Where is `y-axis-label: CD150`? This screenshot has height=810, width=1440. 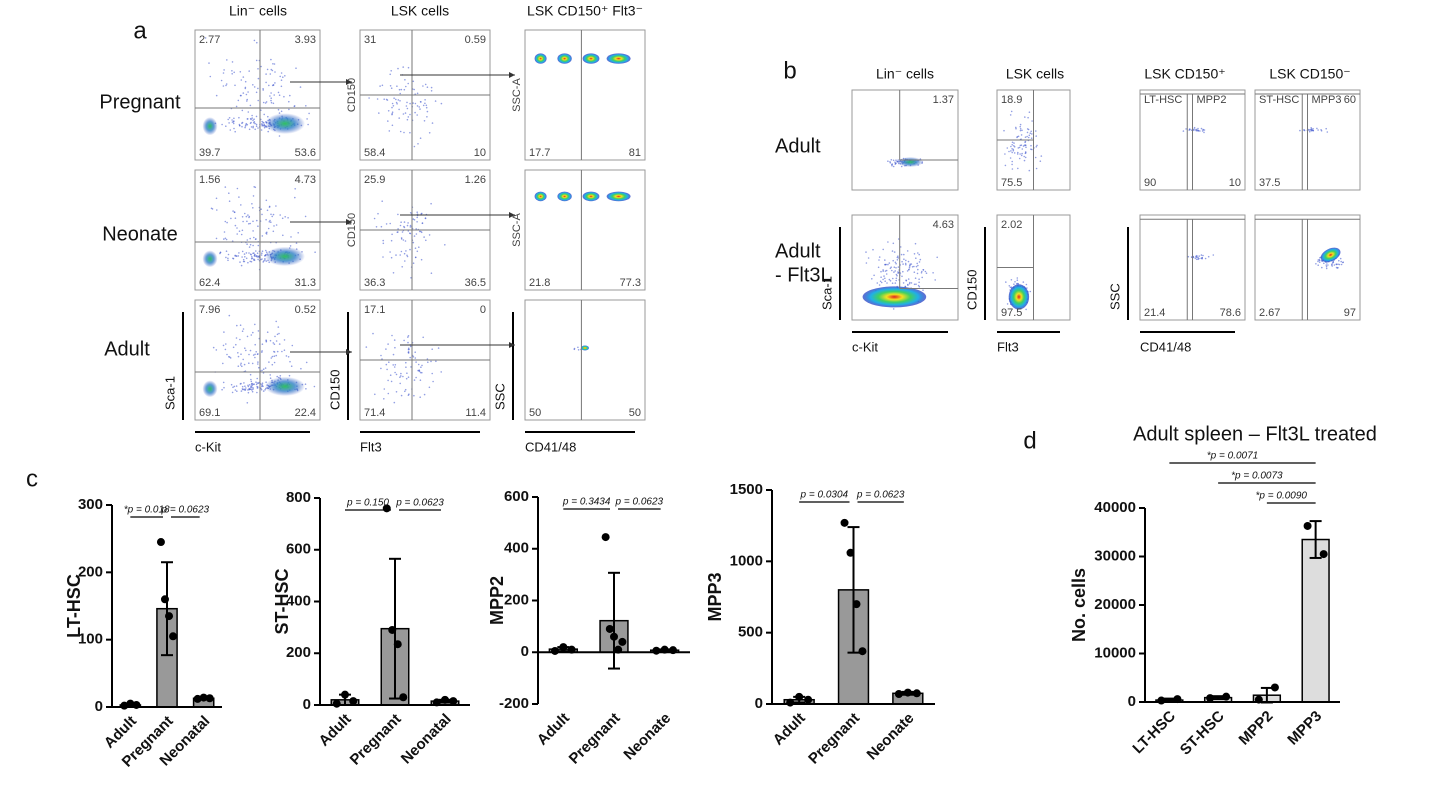 y-axis-label: CD150 is located at coordinates (352, 230).